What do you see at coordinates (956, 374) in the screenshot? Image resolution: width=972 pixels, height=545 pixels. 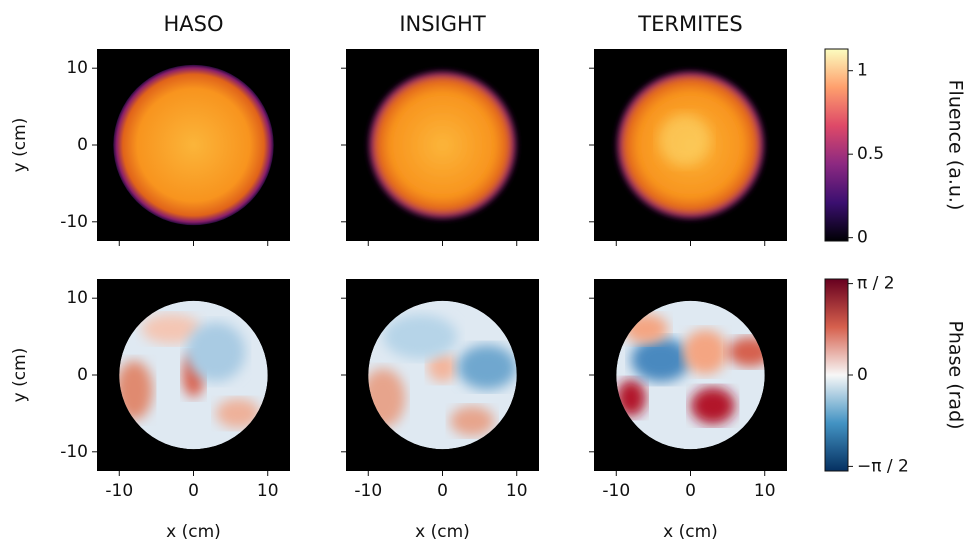 I see `colorbar-label: Phase (rad)` at bounding box center [956, 374].